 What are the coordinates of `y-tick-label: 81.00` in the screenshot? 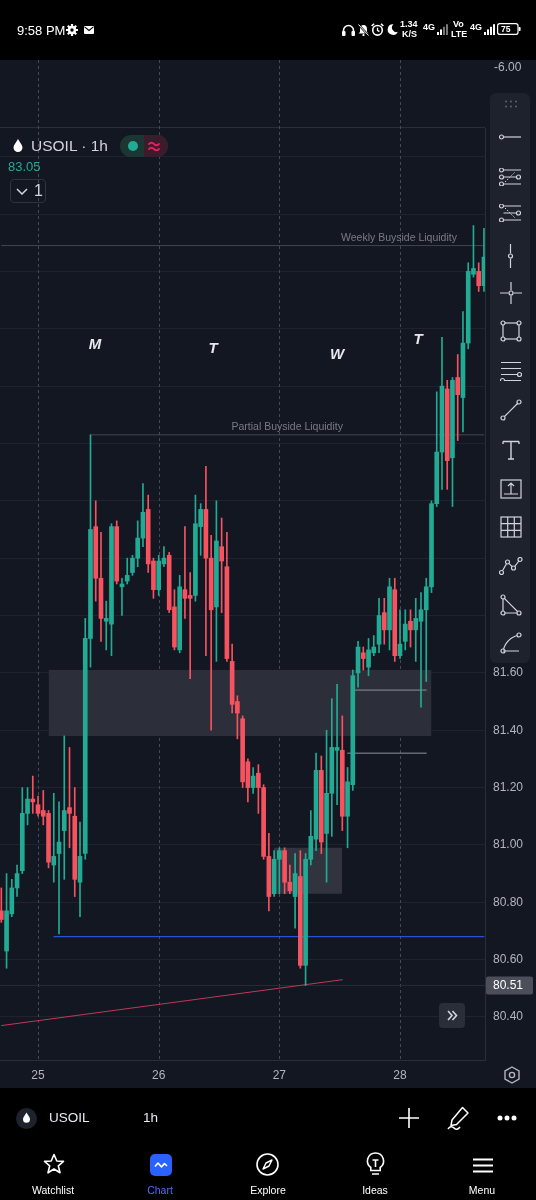 It's located at (508, 844).